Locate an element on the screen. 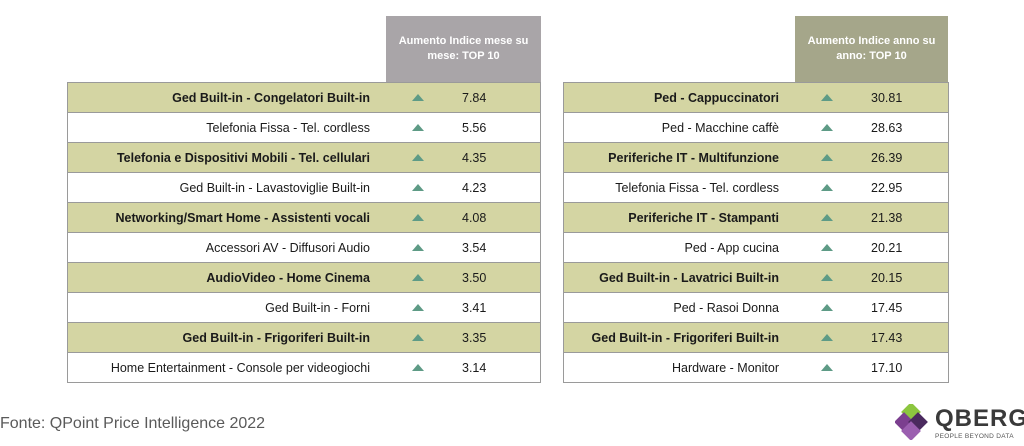 This screenshot has width=1024, height=446. table-row: Ged Built-in - Frigoriferi Built-in 17.43 is located at coordinates (756, 338).